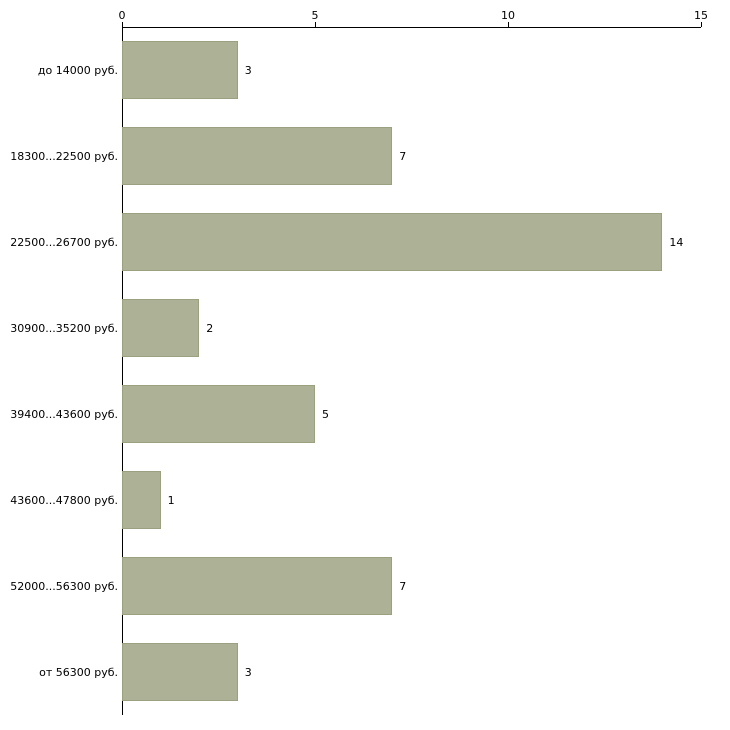 This screenshot has width=730, height=730. Describe the element at coordinates (78, 672) in the screenshot. I see `category-label: от 56300 руб.` at that location.